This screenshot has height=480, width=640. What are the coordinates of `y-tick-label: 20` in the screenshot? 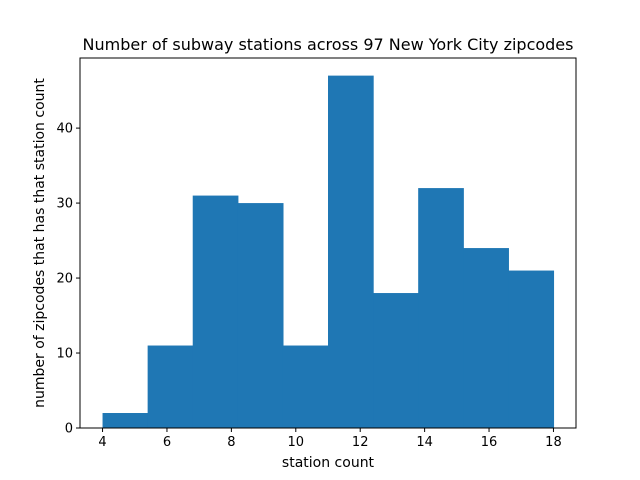 It's located at (64, 279).